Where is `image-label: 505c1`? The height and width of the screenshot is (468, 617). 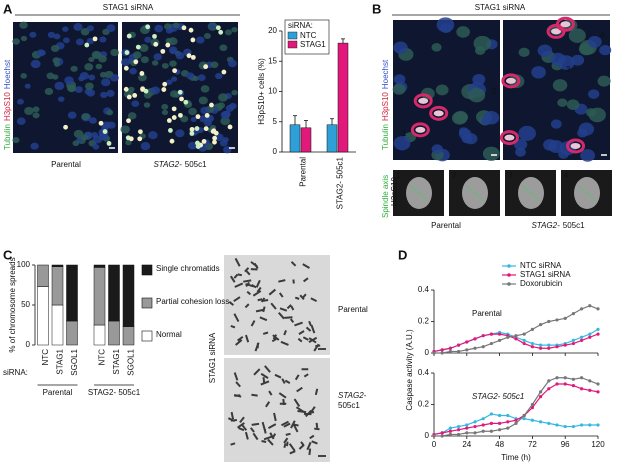 image-label: 505c1 is located at coordinates (349, 405).